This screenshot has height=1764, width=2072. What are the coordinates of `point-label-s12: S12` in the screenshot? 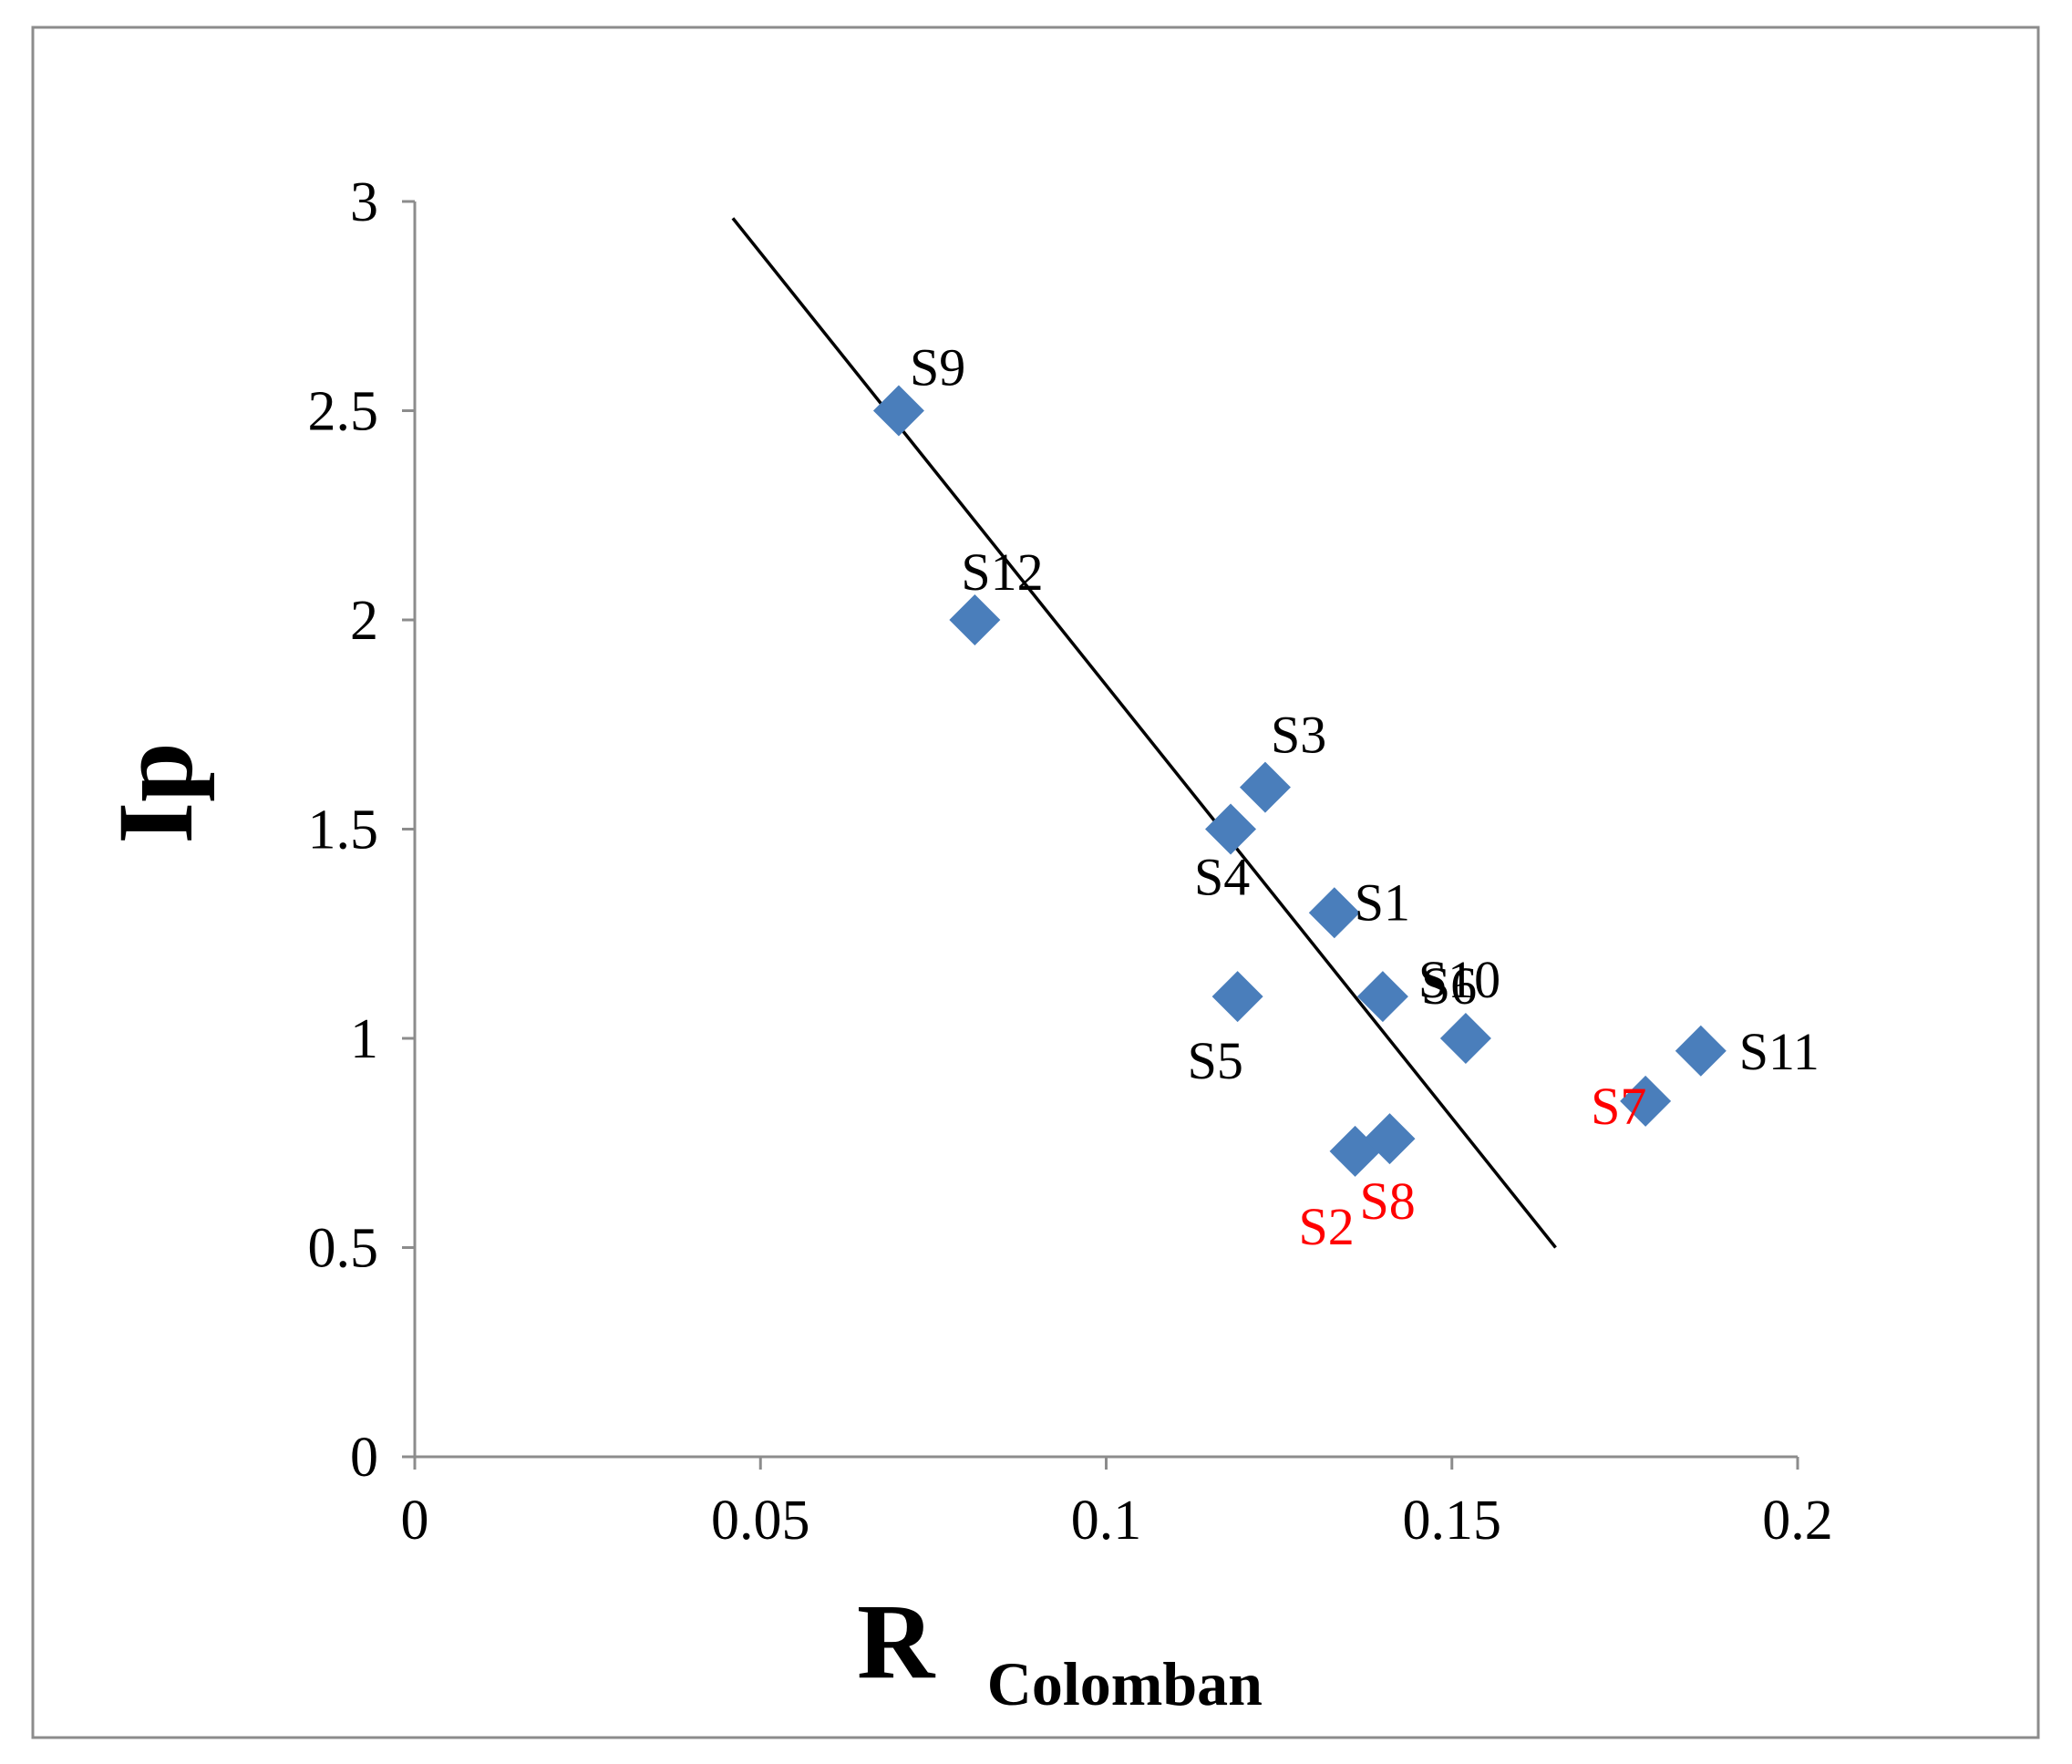 It's located at (1002, 572).